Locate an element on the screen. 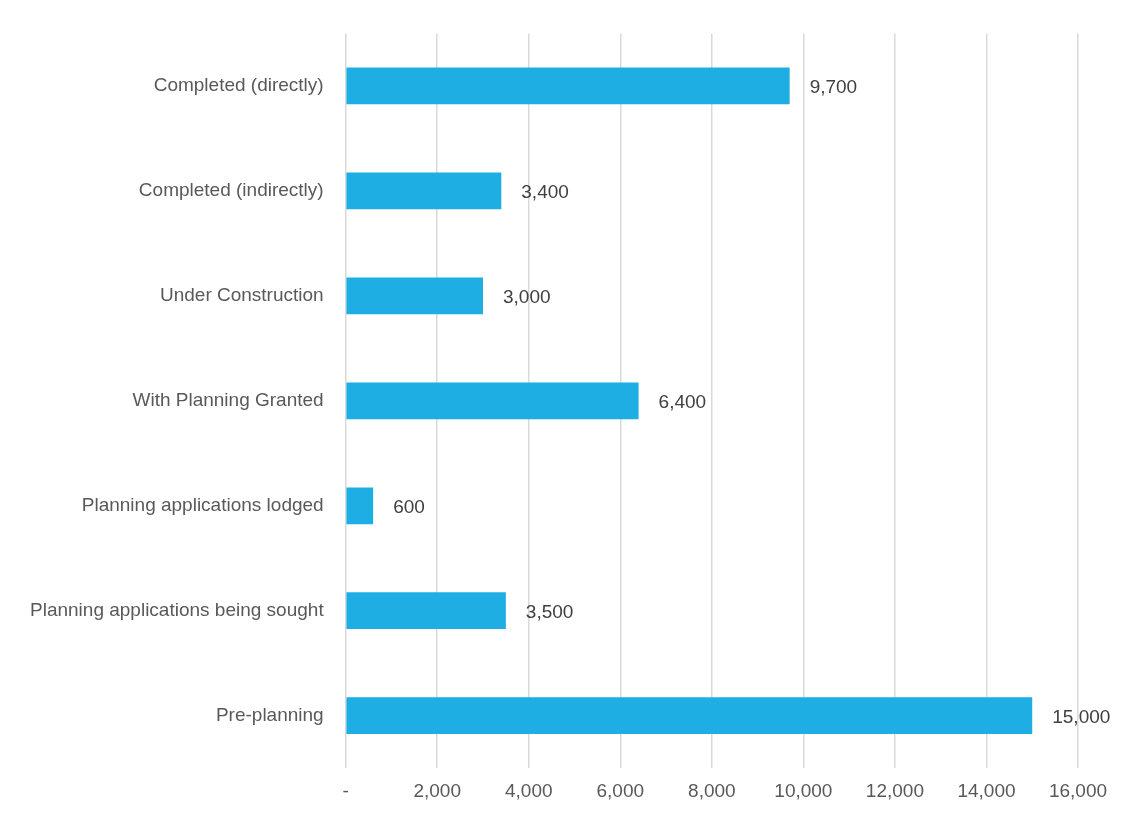 The width and height of the screenshot is (1130, 823). x-tick-label: - is located at coordinates (345, 790).